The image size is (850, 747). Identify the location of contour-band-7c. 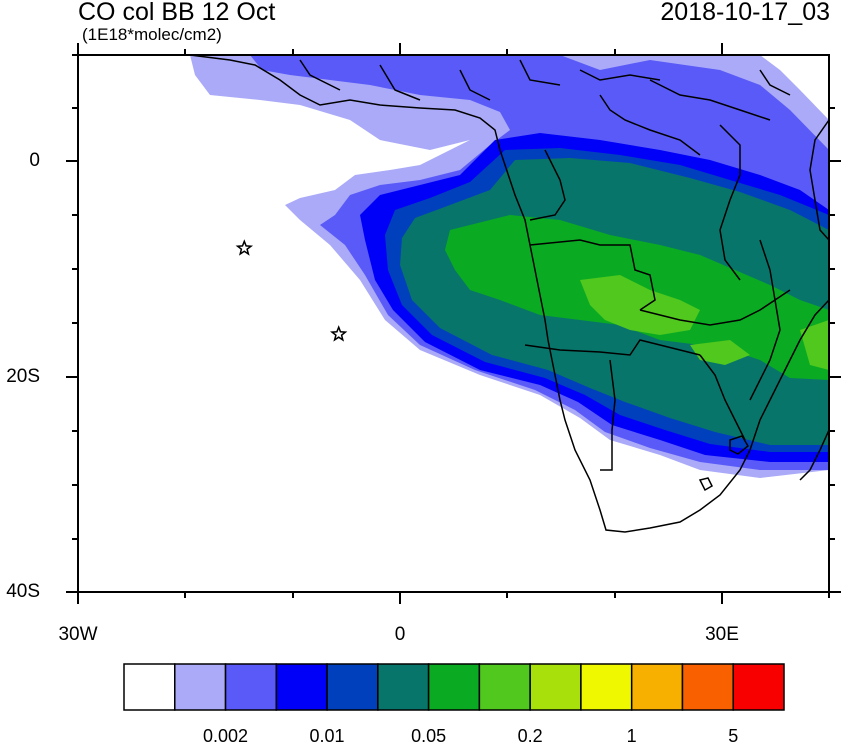
(720, 352).